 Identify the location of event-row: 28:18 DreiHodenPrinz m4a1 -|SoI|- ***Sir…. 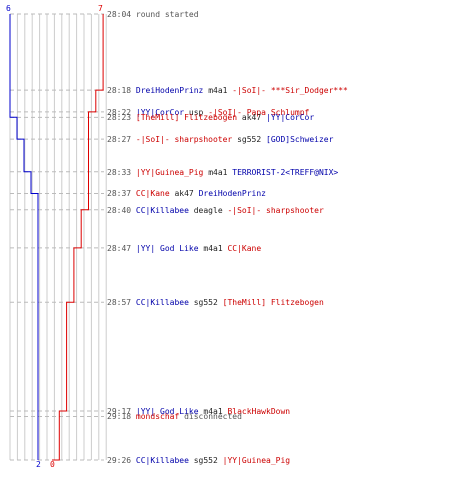
(227, 90).